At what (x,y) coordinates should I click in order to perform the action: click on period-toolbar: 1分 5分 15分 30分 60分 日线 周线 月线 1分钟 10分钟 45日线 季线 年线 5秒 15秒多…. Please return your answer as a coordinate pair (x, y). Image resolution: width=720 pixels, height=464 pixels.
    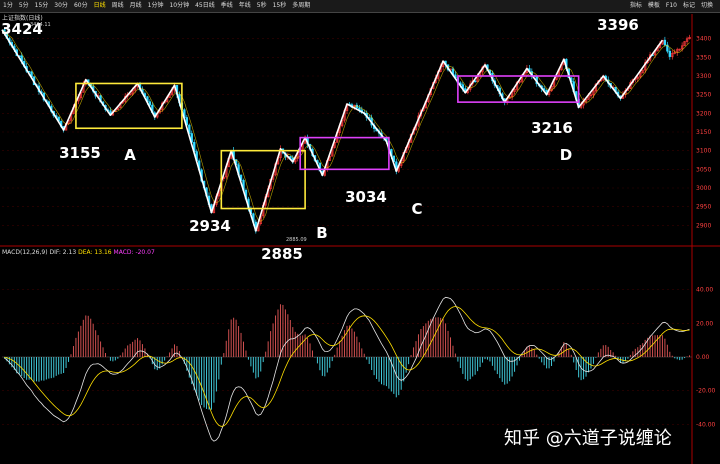
    Looking at the image, I should click on (360, 6).